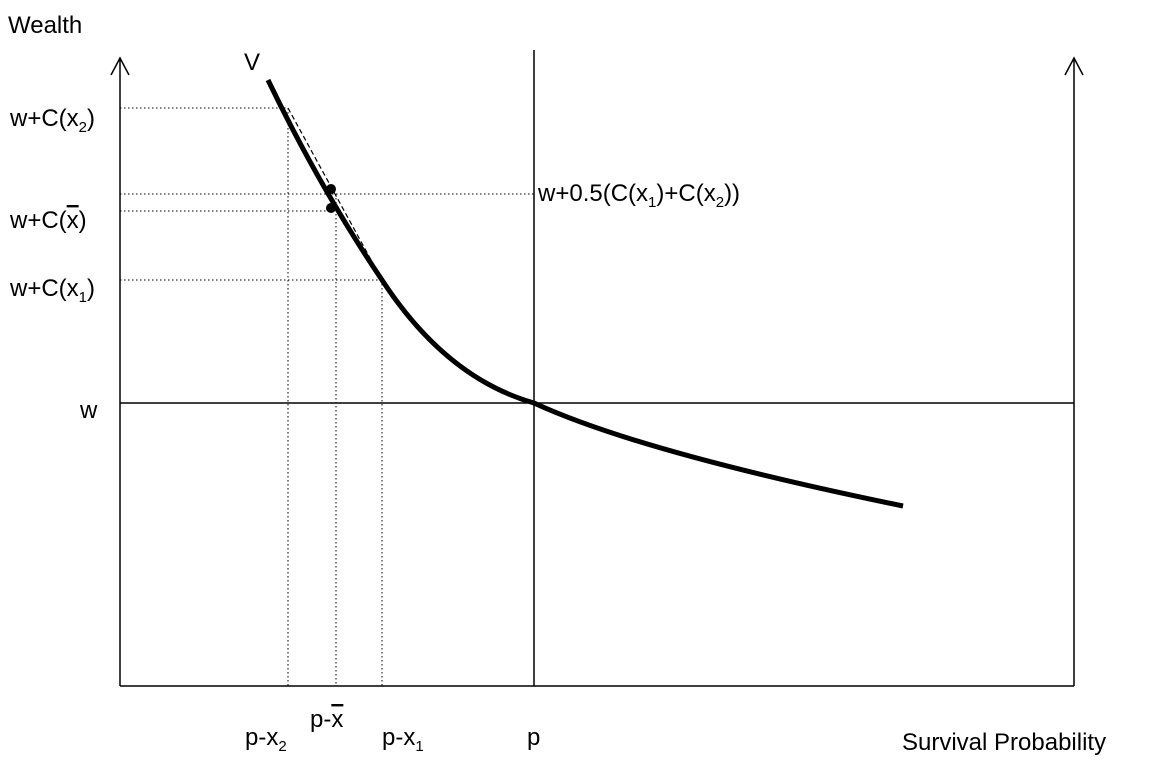  Describe the element at coordinates (120, 66) in the screenshot. I see `left-axis-arrowhead` at that location.